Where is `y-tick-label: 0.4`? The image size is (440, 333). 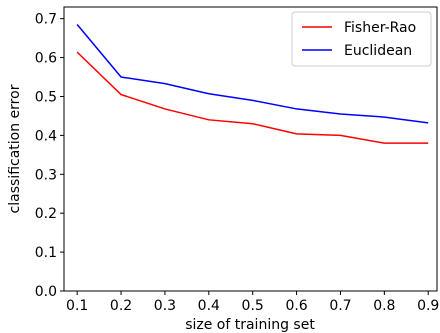
y-tick-label: 0.4 is located at coordinates (46, 136).